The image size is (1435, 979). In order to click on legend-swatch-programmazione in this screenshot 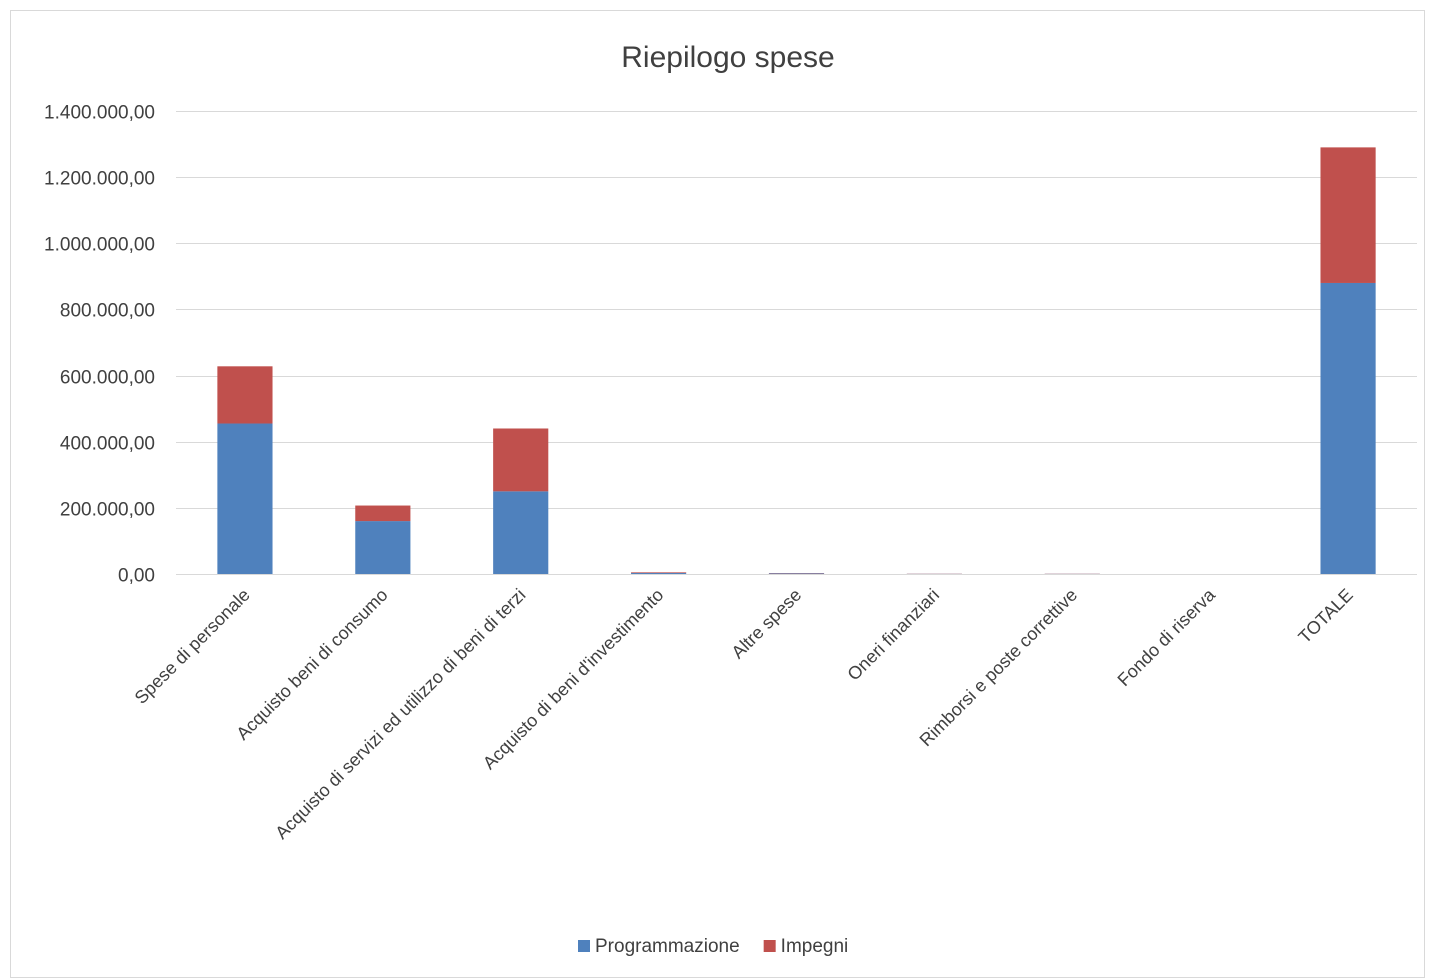, I will do `click(584, 946)`.